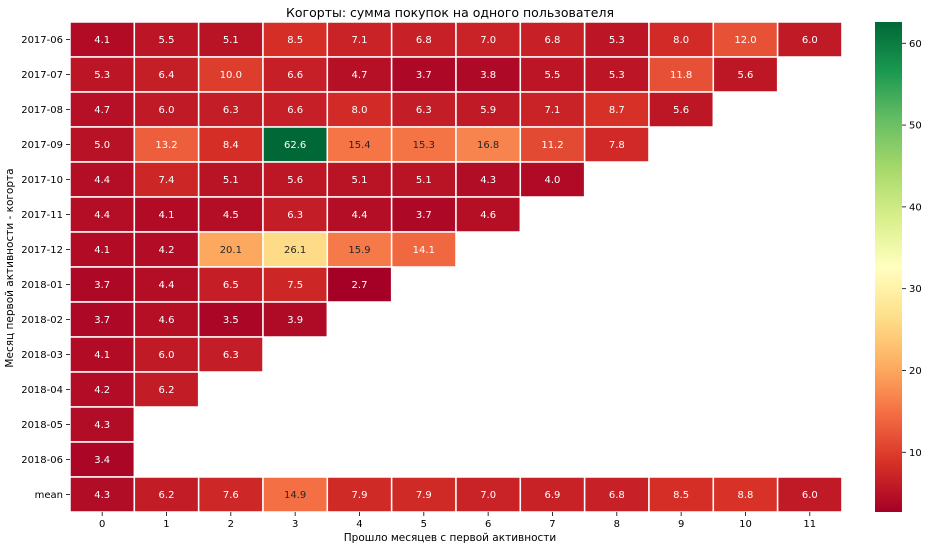 This screenshot has height=550, width=927. I want to click on x-tick-label: 2, so click(231, 524).